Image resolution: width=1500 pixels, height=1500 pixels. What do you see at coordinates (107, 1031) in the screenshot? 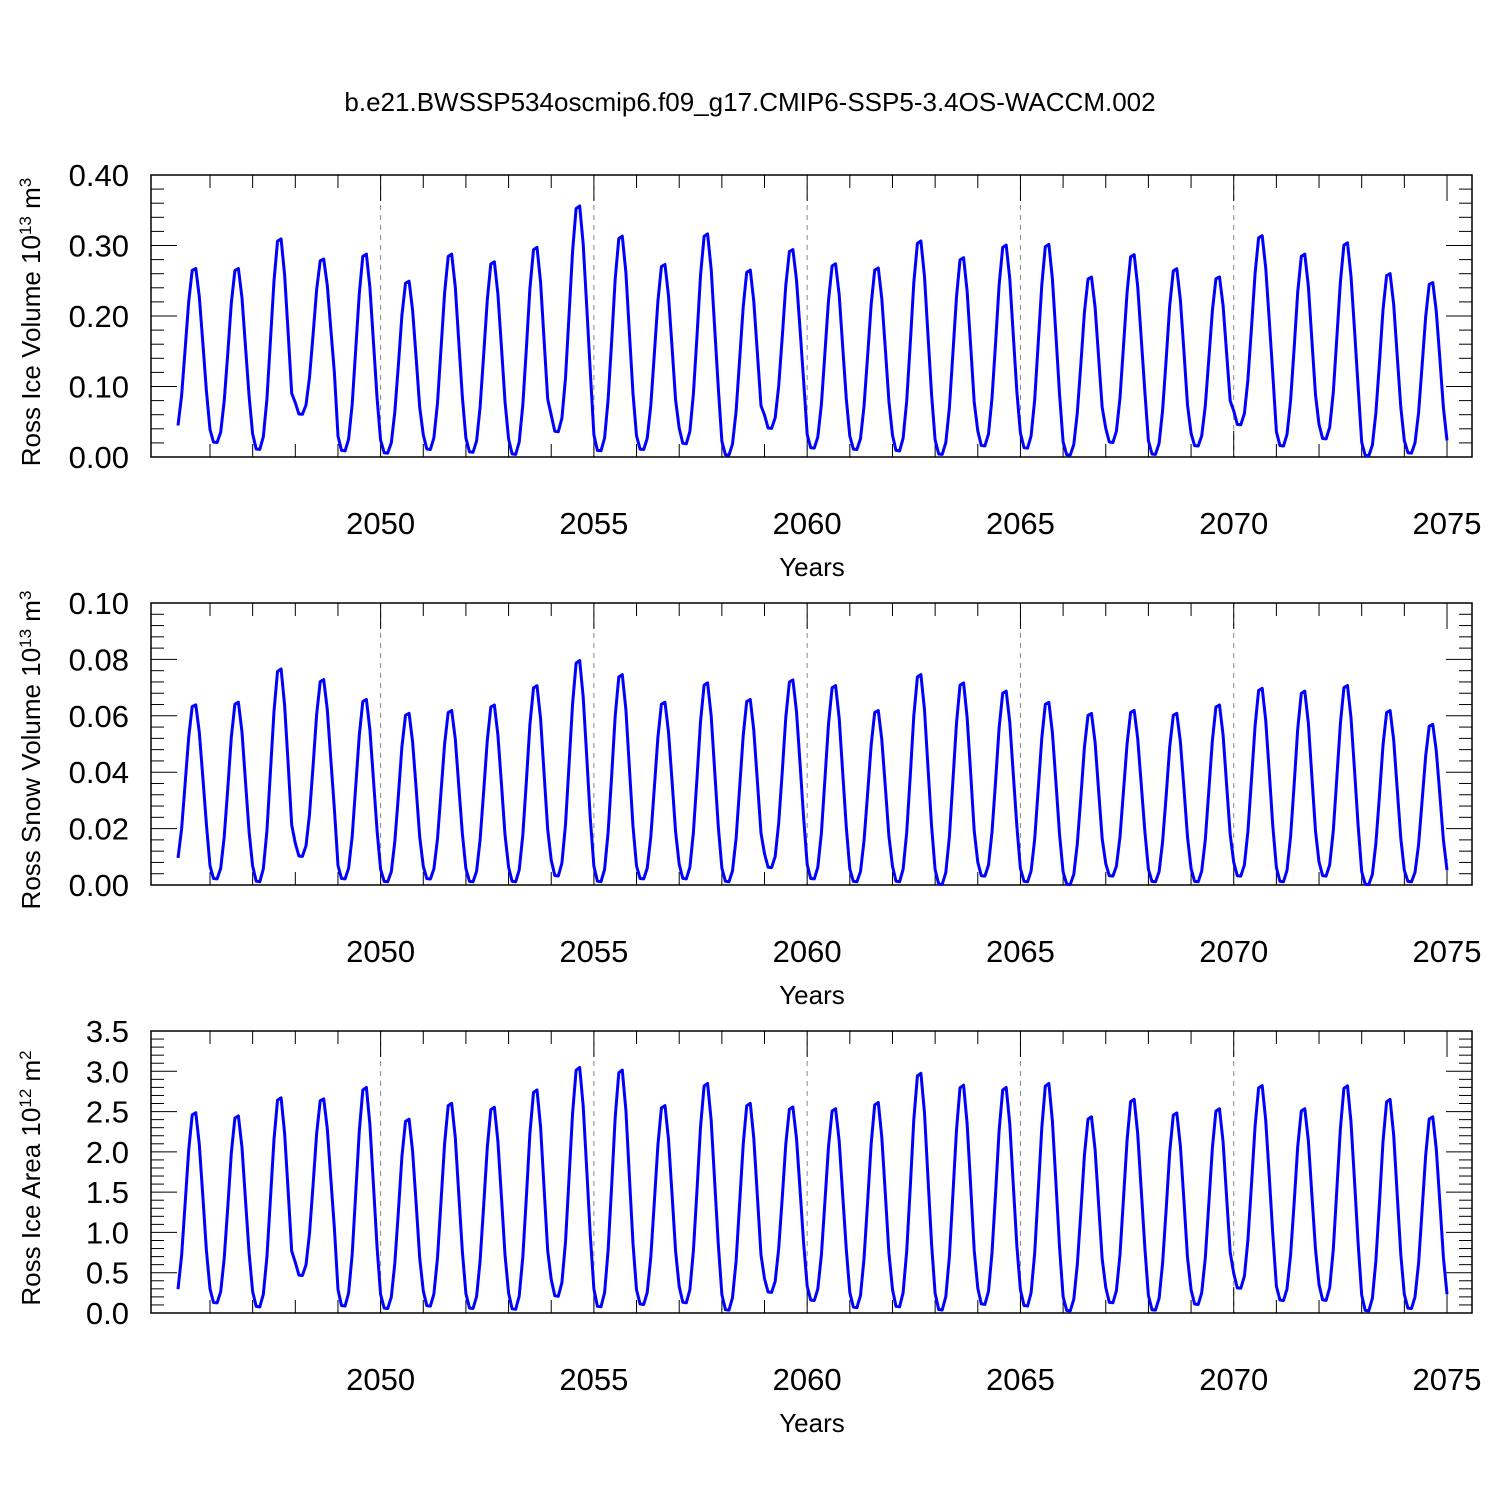
I see `y-tick-label: 3.5` at bounding box center [107, 1031].